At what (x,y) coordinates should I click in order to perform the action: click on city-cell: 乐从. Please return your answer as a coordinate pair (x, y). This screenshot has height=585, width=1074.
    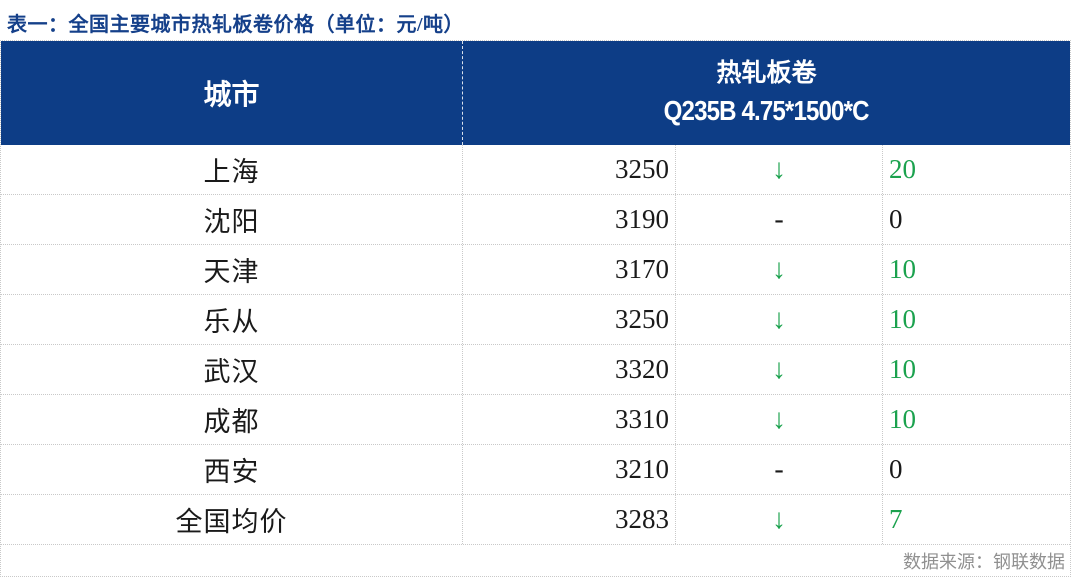
    Looking at the image, I should click on (232, 319).